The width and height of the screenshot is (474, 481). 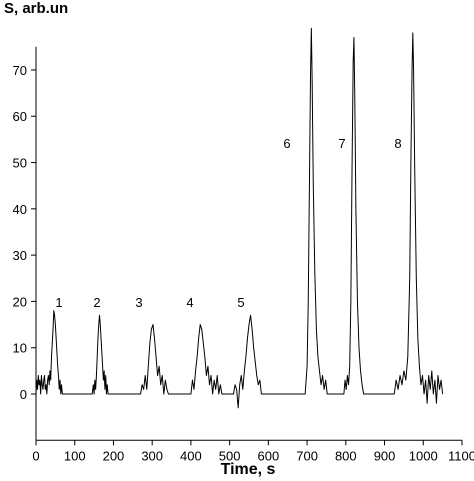 I want to click on x-tick-label: 800, so click(x=346, y=455).